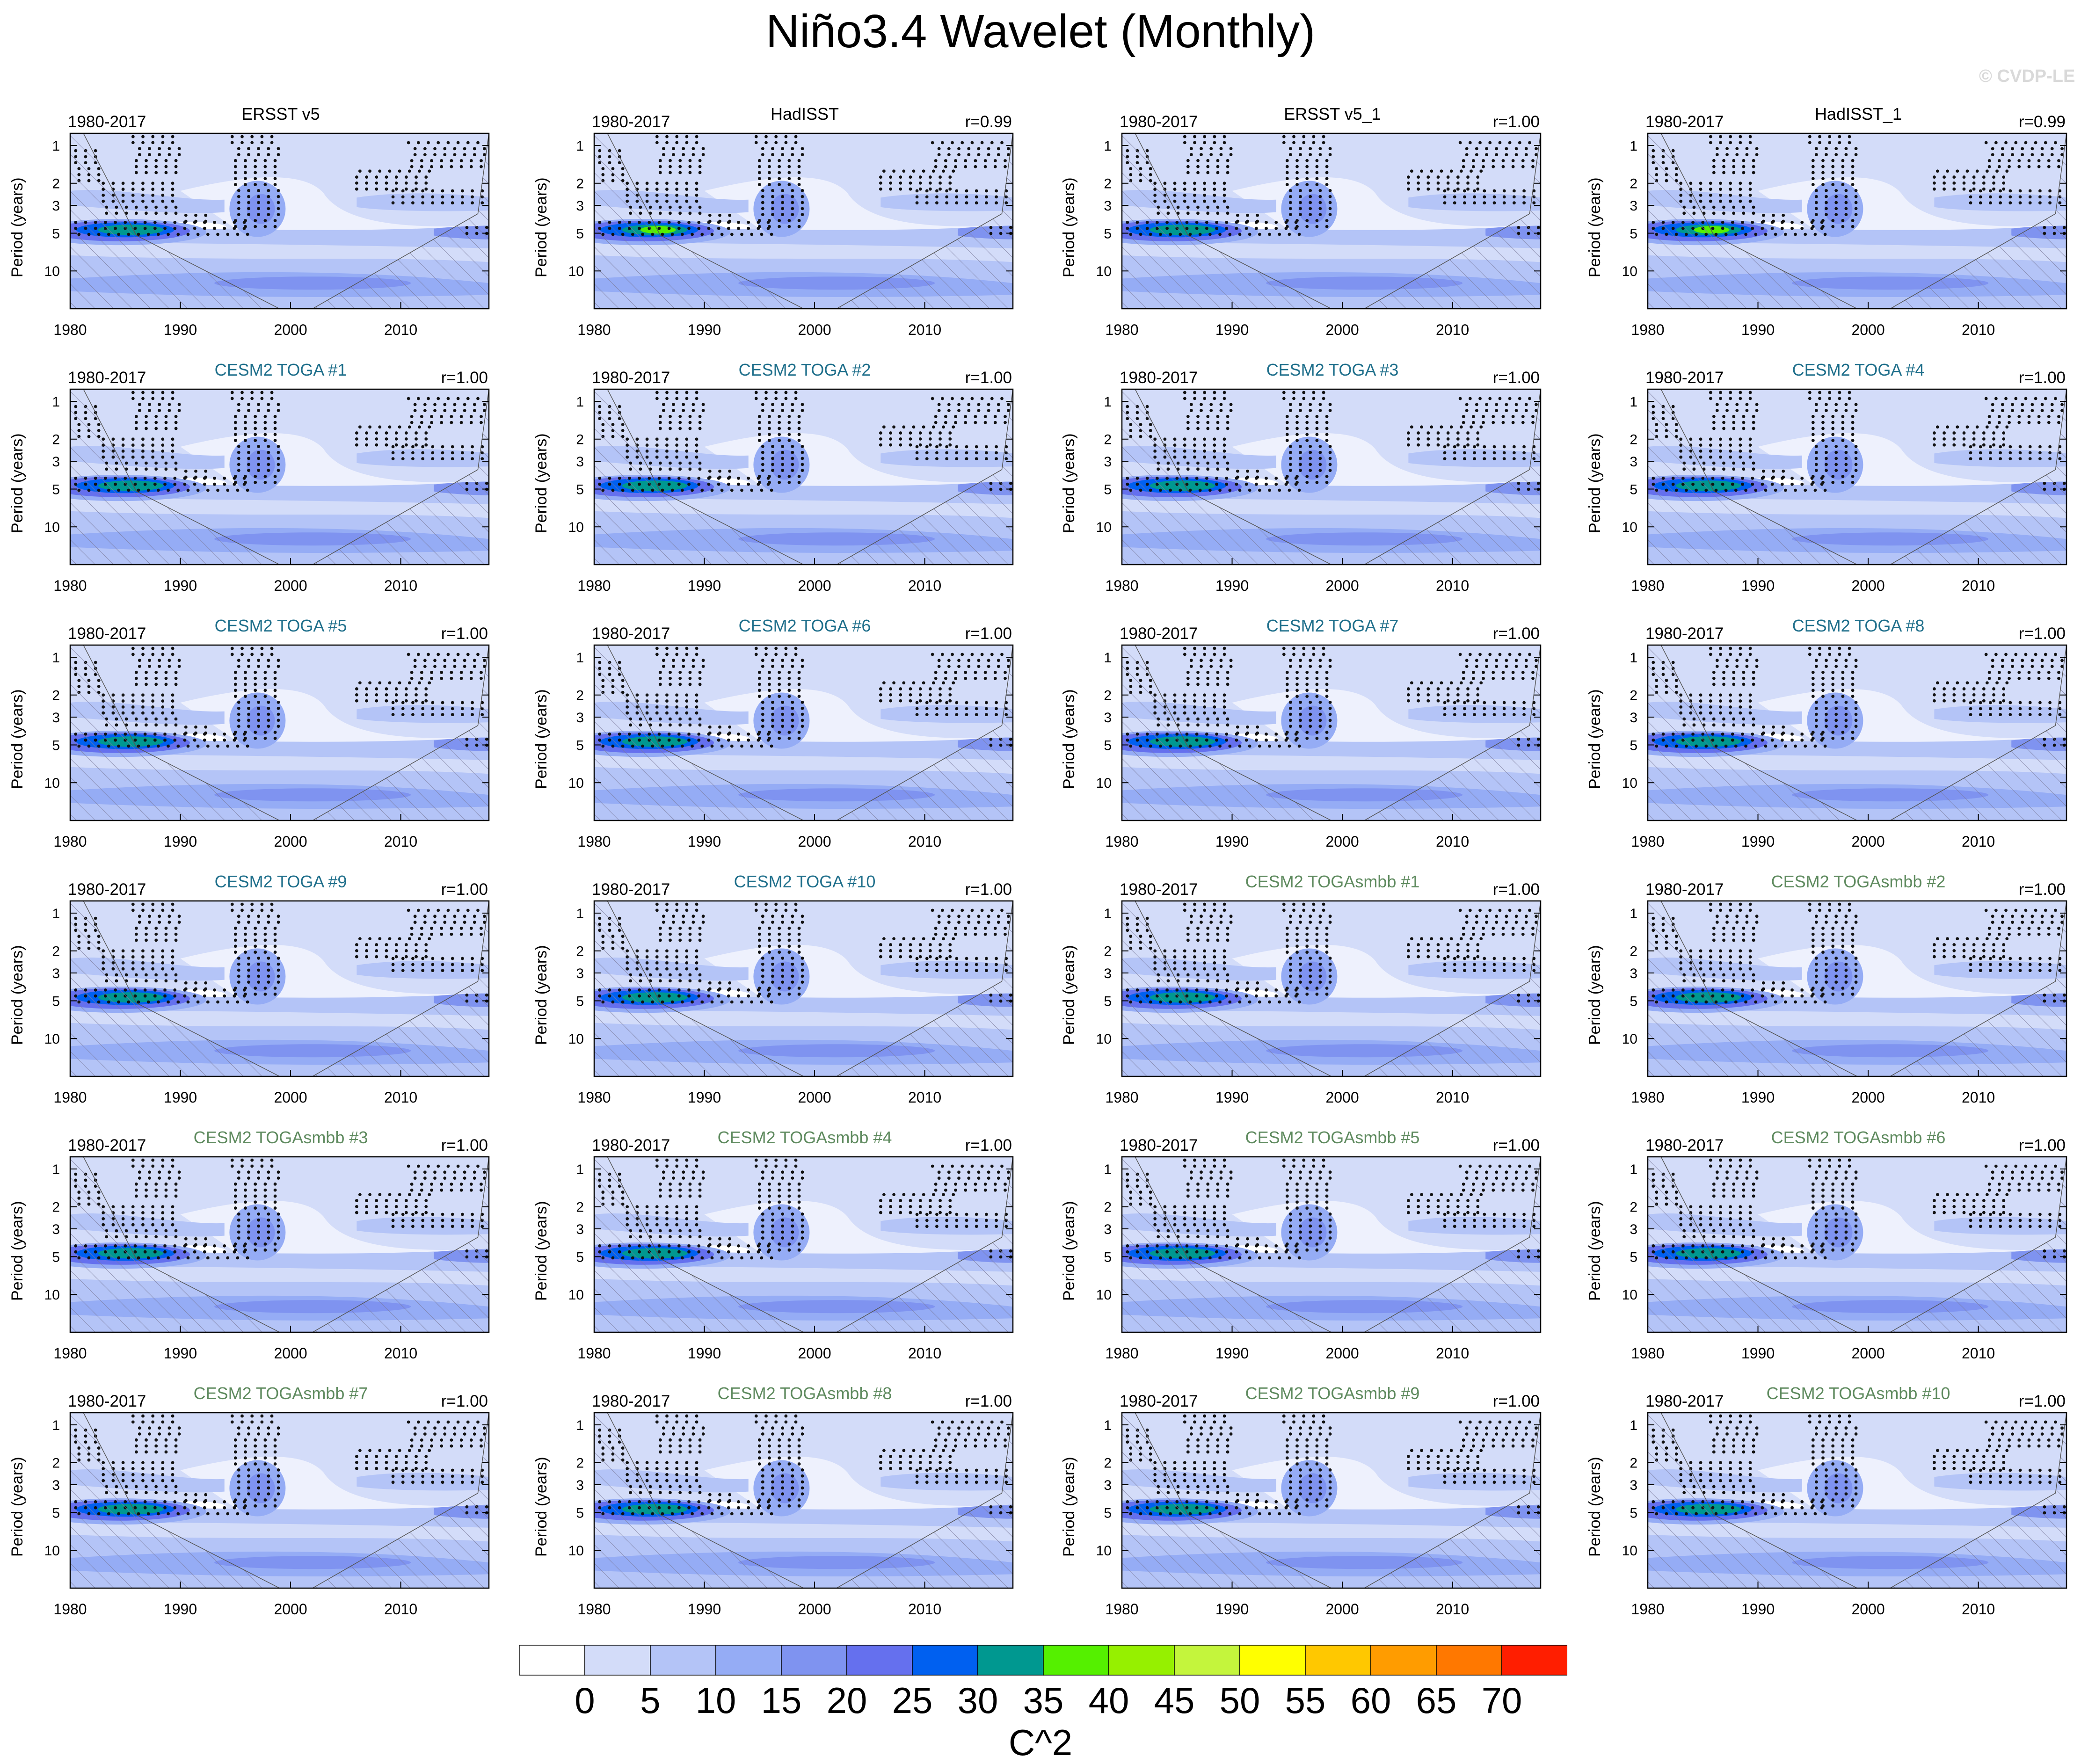  Describe the element at coordinates (1240, 1701) in the screenshot. I see `colorbar-tick-label: 50` at that location.